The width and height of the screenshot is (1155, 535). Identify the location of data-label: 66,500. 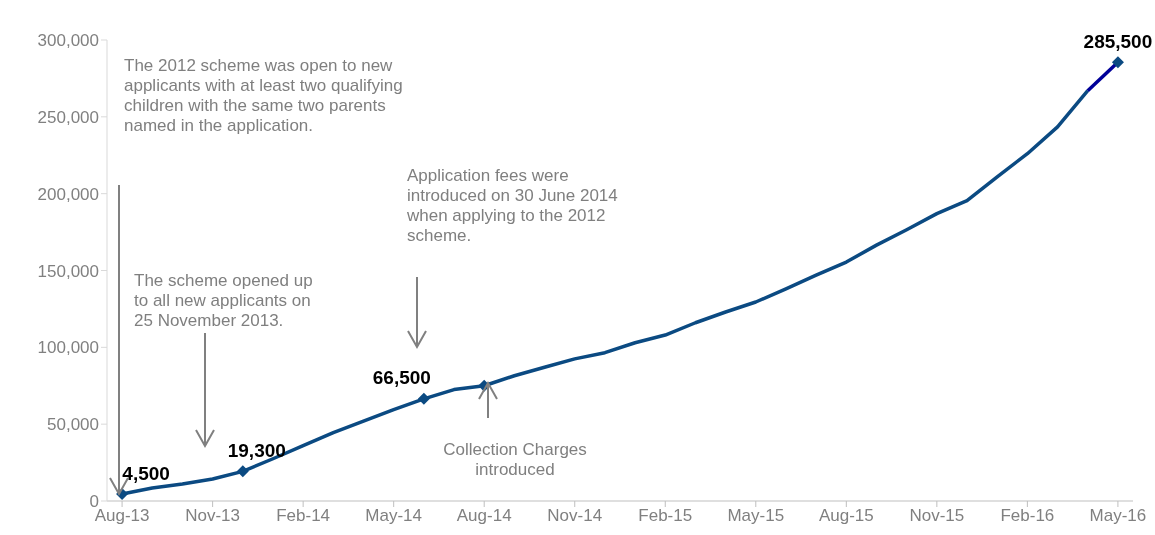
(401, 378).